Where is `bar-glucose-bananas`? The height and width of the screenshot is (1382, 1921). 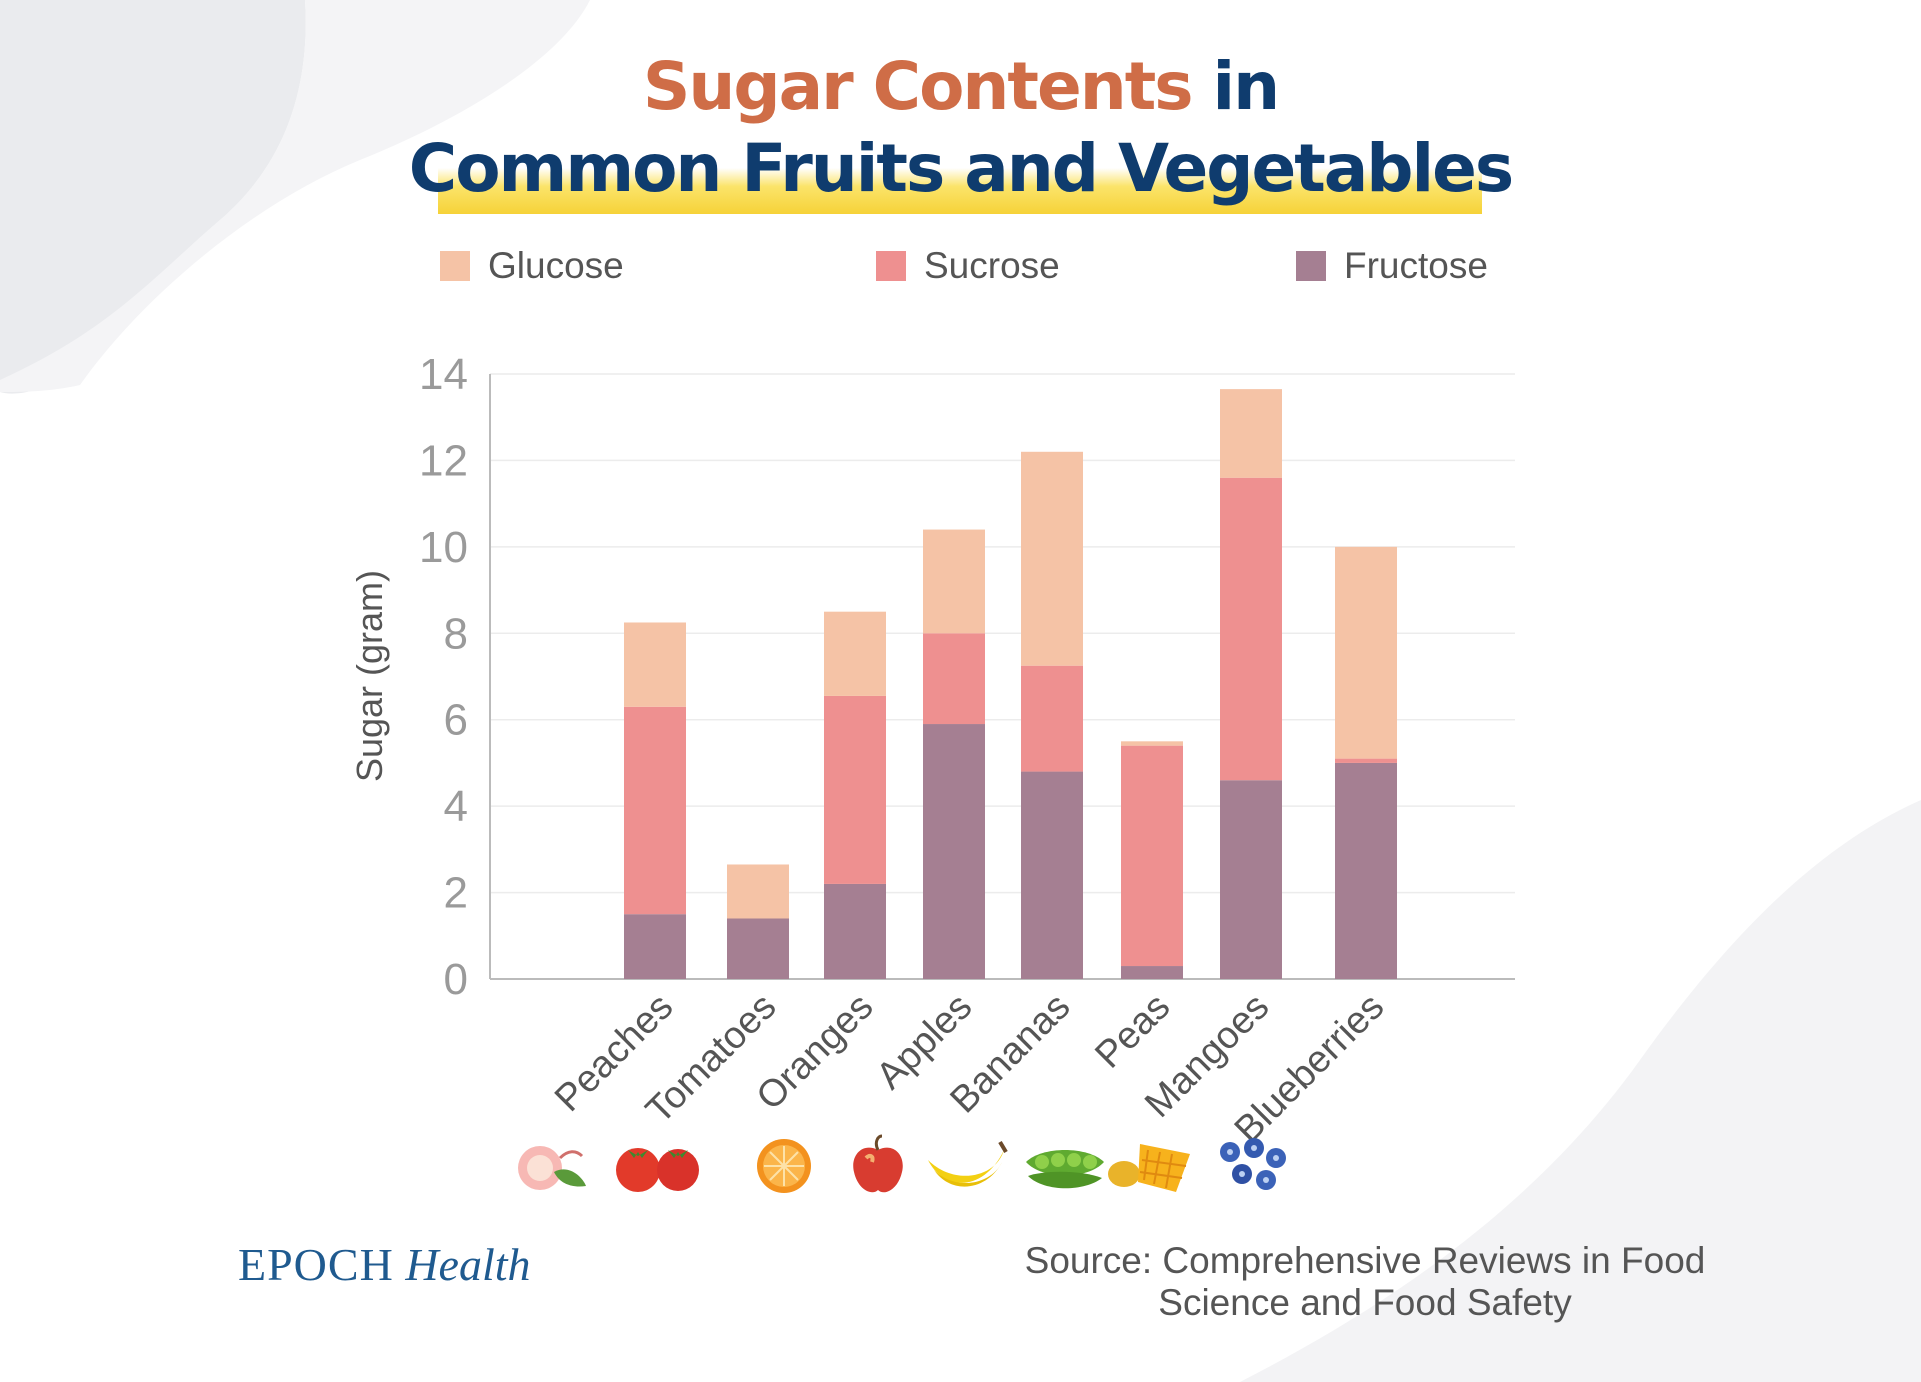 bar-glucose-bananas is located at coordinates (1052, 558).